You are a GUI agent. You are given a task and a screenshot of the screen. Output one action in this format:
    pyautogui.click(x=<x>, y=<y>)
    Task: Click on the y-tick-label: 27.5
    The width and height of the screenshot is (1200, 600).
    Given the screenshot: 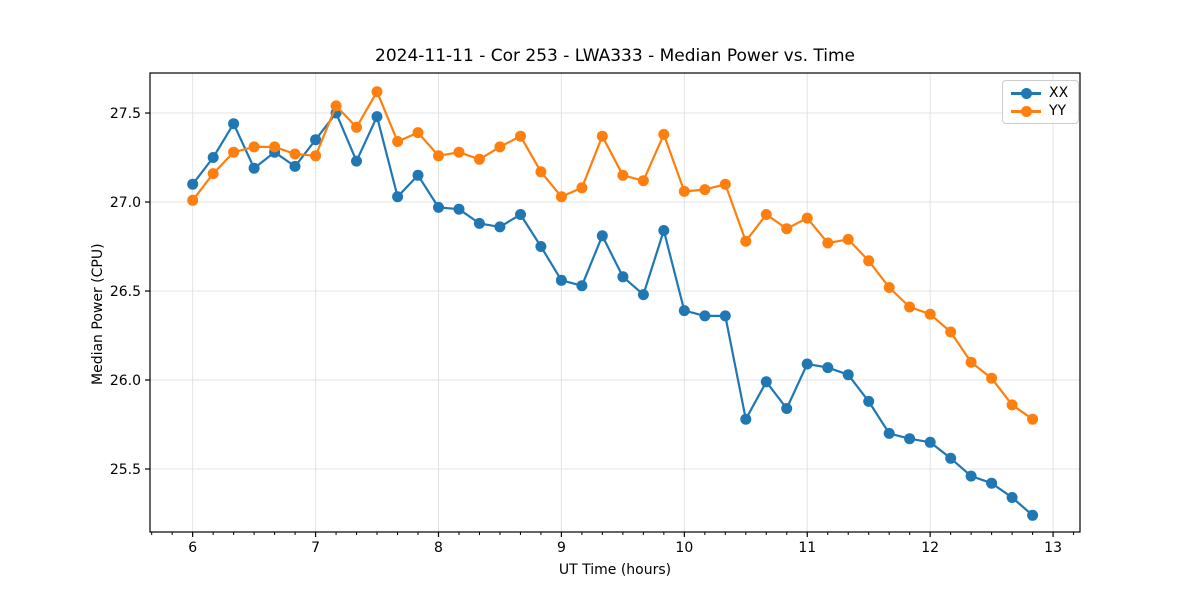 What is the action you would take?
    pyautogui.click(x=125, y=114)
    